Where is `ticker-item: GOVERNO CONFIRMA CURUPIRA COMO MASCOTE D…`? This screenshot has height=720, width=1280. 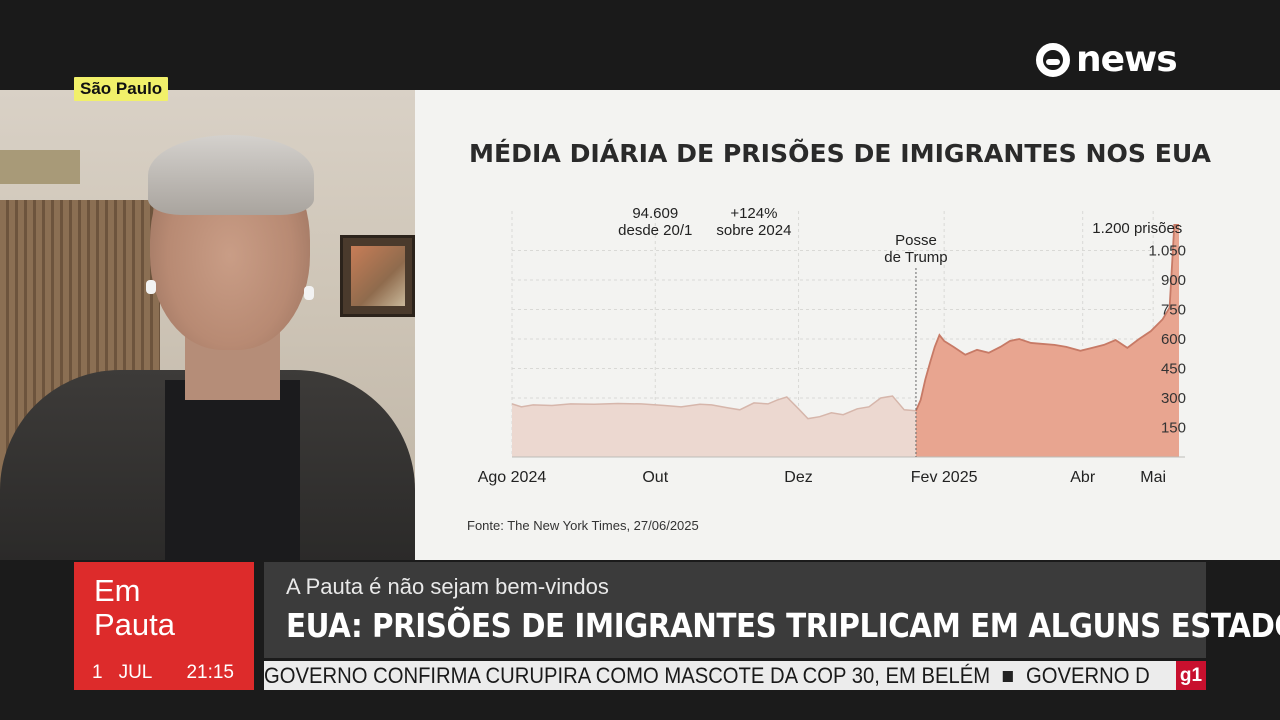 ticker-item: GOVERNO CONFIRMA CURUPIRA COMO MASCOTE D… is located at coordinates (627, 675).